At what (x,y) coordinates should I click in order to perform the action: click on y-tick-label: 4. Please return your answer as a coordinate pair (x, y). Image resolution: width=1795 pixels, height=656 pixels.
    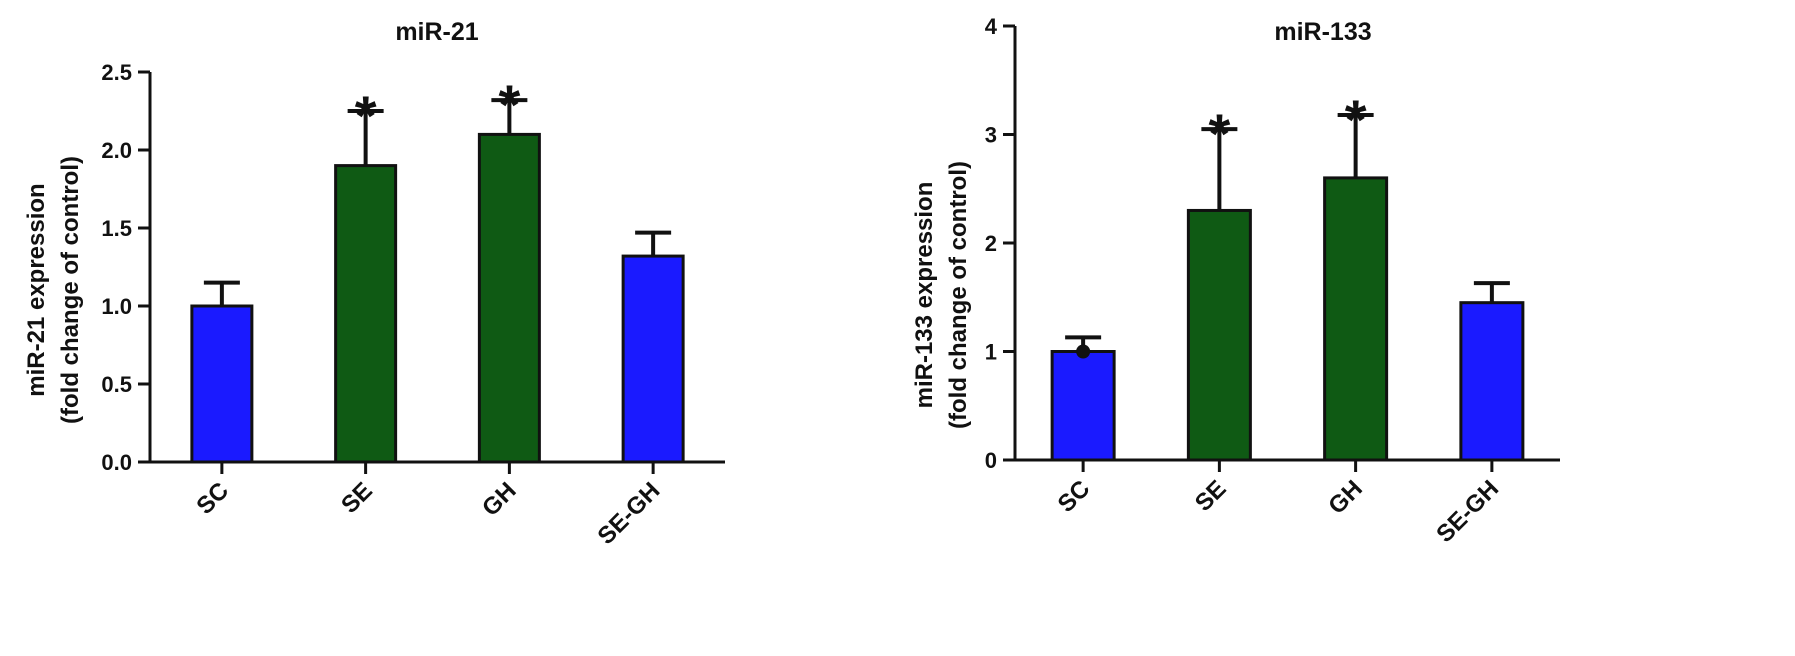
    Looking at the image, I should click on (991, 26).